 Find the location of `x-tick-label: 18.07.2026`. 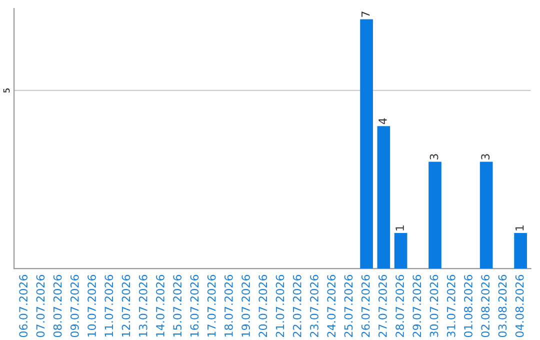

x-tick-label: 18.07.2026 is located at coordinates (228, 305).